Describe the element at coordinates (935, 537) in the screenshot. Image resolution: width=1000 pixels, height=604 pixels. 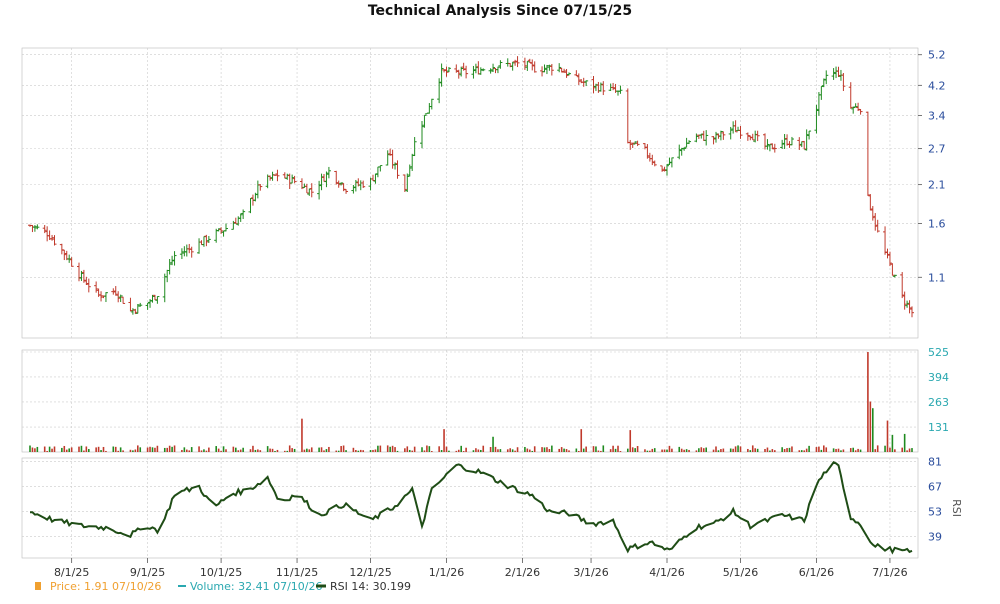
I see `rsi-tick-label: 39` at that location.